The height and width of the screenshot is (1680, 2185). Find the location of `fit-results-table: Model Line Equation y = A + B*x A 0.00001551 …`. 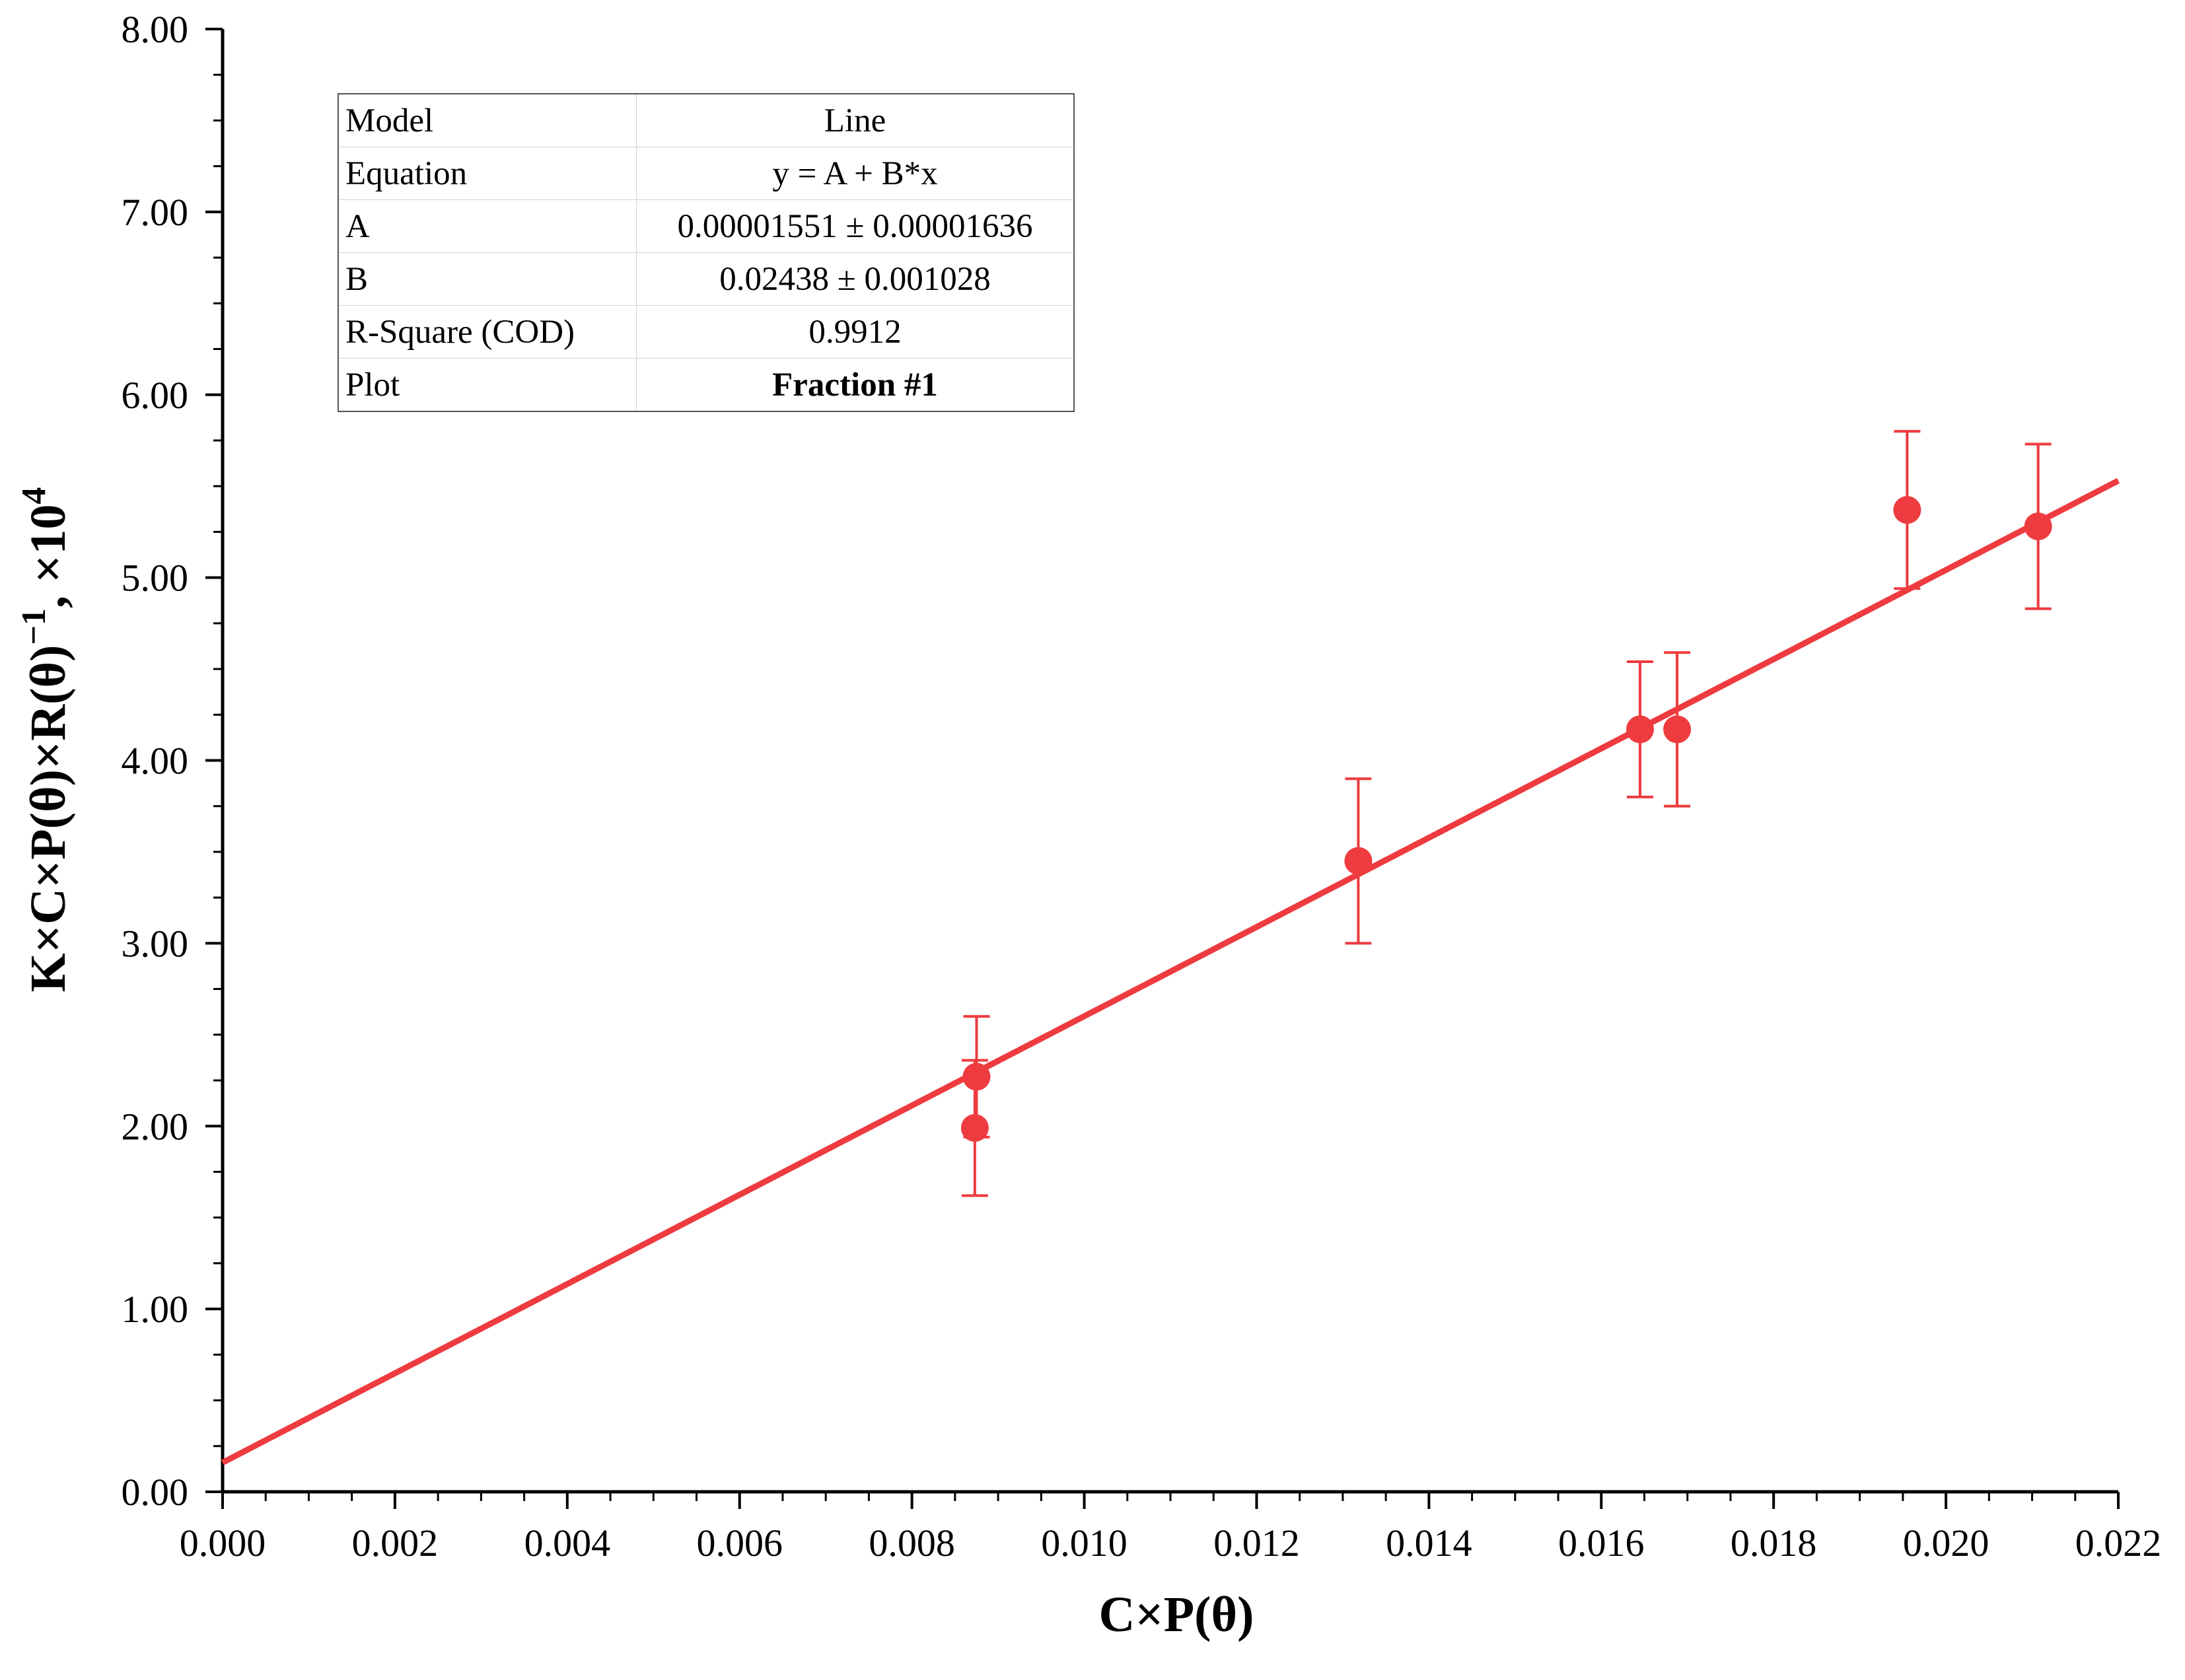

fit-results-table: Model Line Equation y = A + B*x A 0.00001551 … is located at coordinates (706, 252).